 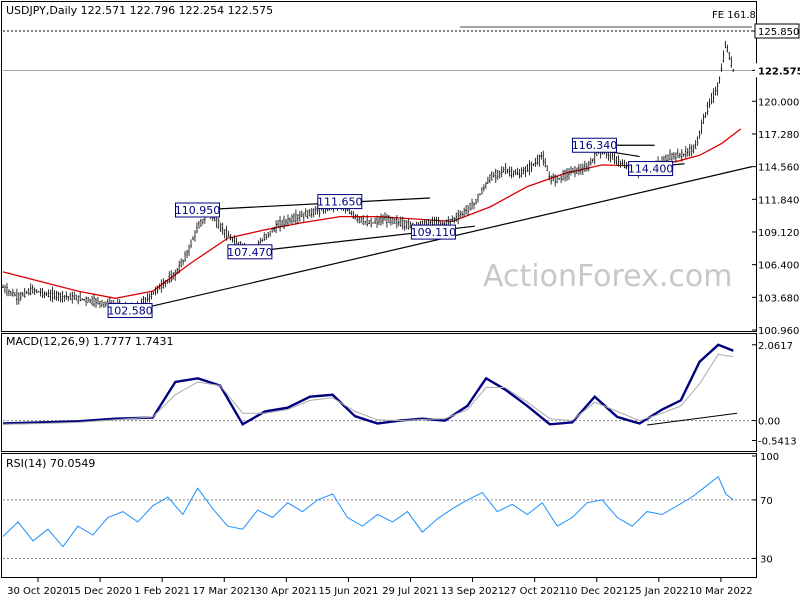 What do you see at coordinates (348, 591) in the screenshot?
I see `x-tick-label: 15 Jun 2021` at bounding box center [348, 591].